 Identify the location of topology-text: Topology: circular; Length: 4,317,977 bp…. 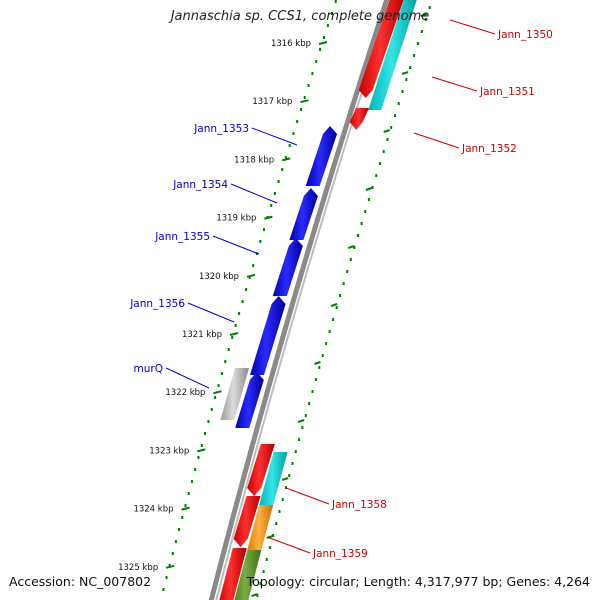
(418, 581).